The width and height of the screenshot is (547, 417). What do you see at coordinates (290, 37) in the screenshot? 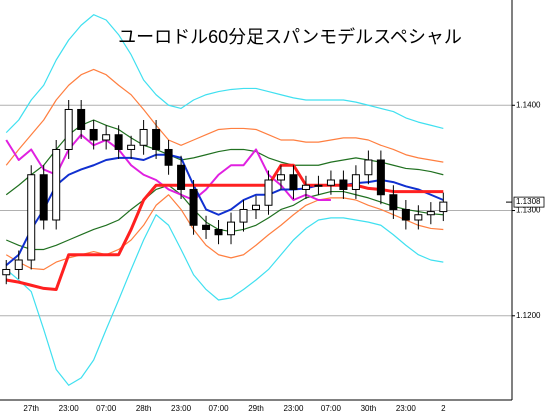
I see `chart-title: ユーロドル60分足スパンモデルスペシャル` at bounding box center [290, 37].